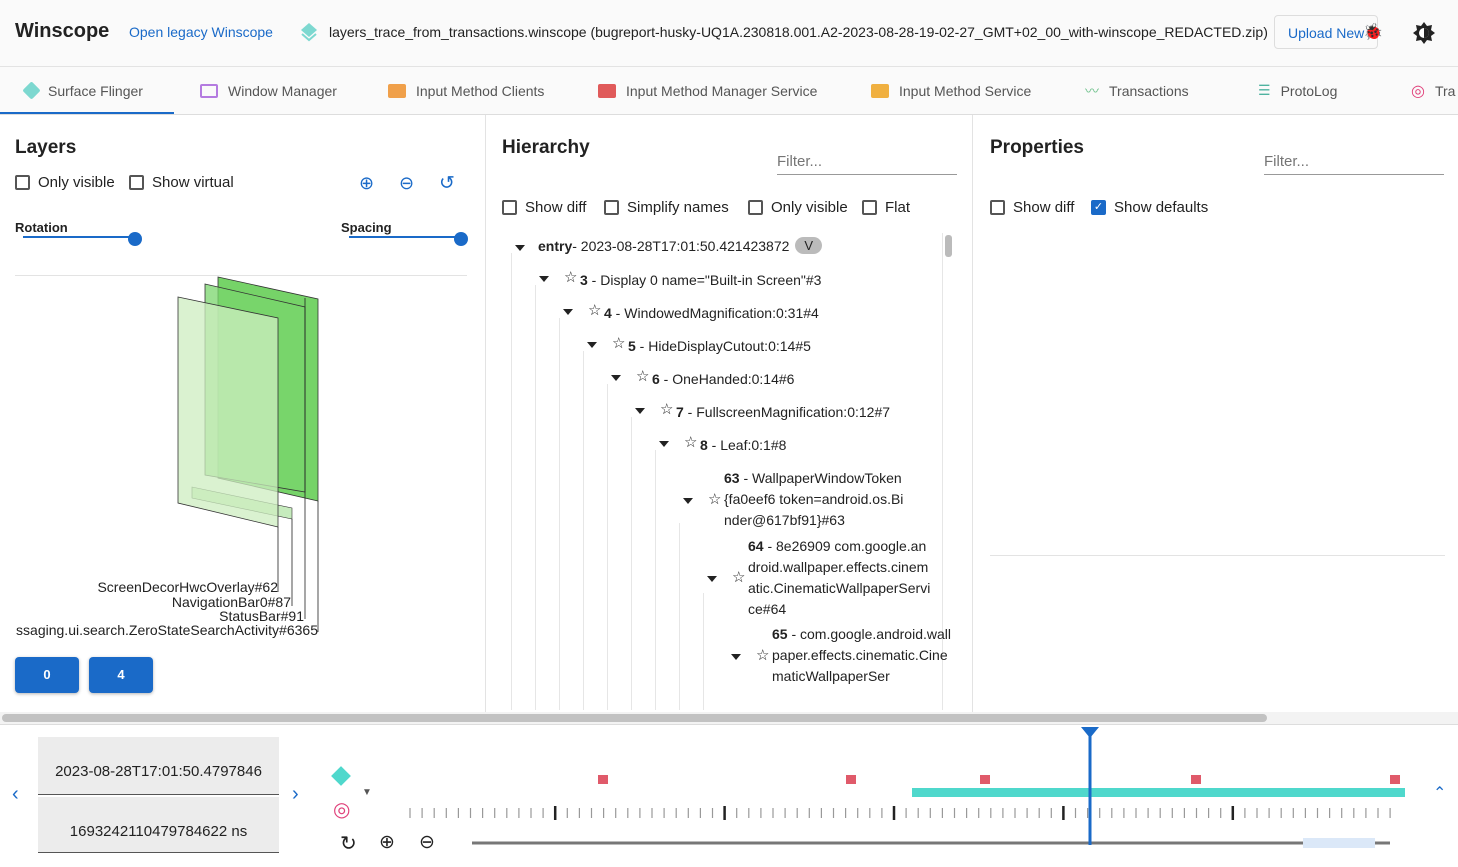 The width and height of the screenshot is (1458, 867). What do you see at coordinates (447, 183) in the screenshot?
I see `reset-view-icon: ↺` at bounding box center [447, 183].